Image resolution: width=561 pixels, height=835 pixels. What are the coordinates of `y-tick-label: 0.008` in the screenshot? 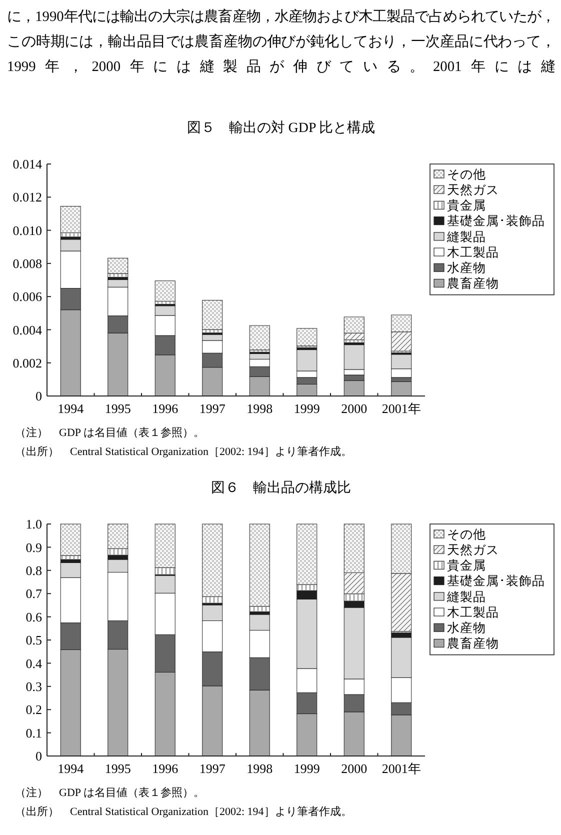 It's located at (27, 263).